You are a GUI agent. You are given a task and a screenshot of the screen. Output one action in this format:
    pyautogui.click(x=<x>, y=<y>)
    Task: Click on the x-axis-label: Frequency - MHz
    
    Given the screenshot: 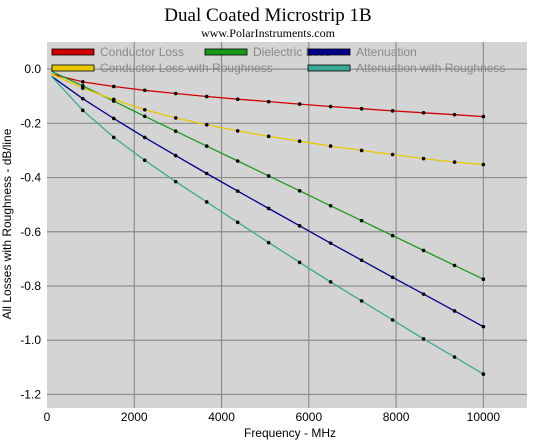 What is the action you would take?
    pyautogui.click(x=290, y=433)
    